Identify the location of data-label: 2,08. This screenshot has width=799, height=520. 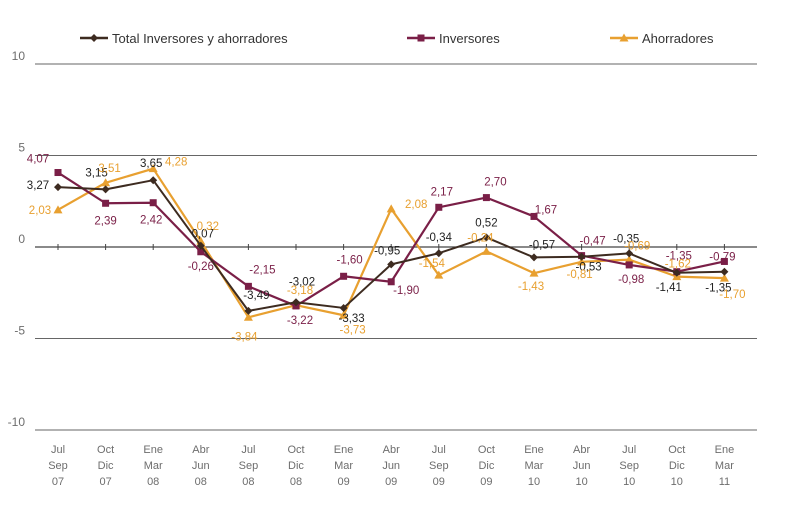
(416, 205).